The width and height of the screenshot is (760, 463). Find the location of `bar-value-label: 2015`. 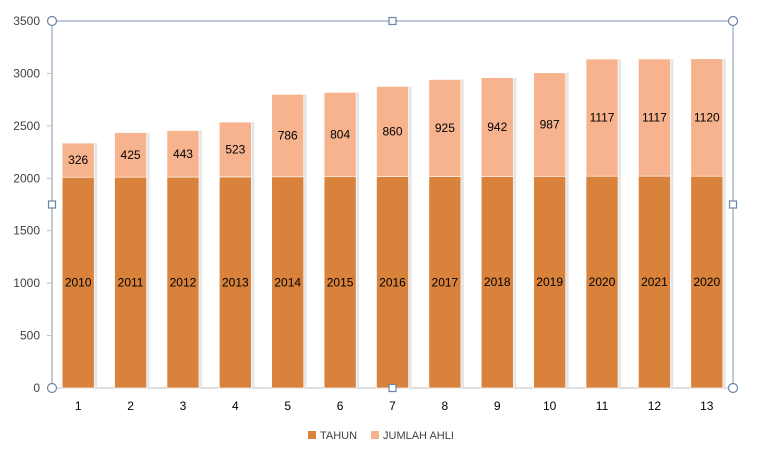

bar-value-label: 2015 is located at coordinates (340, 282).